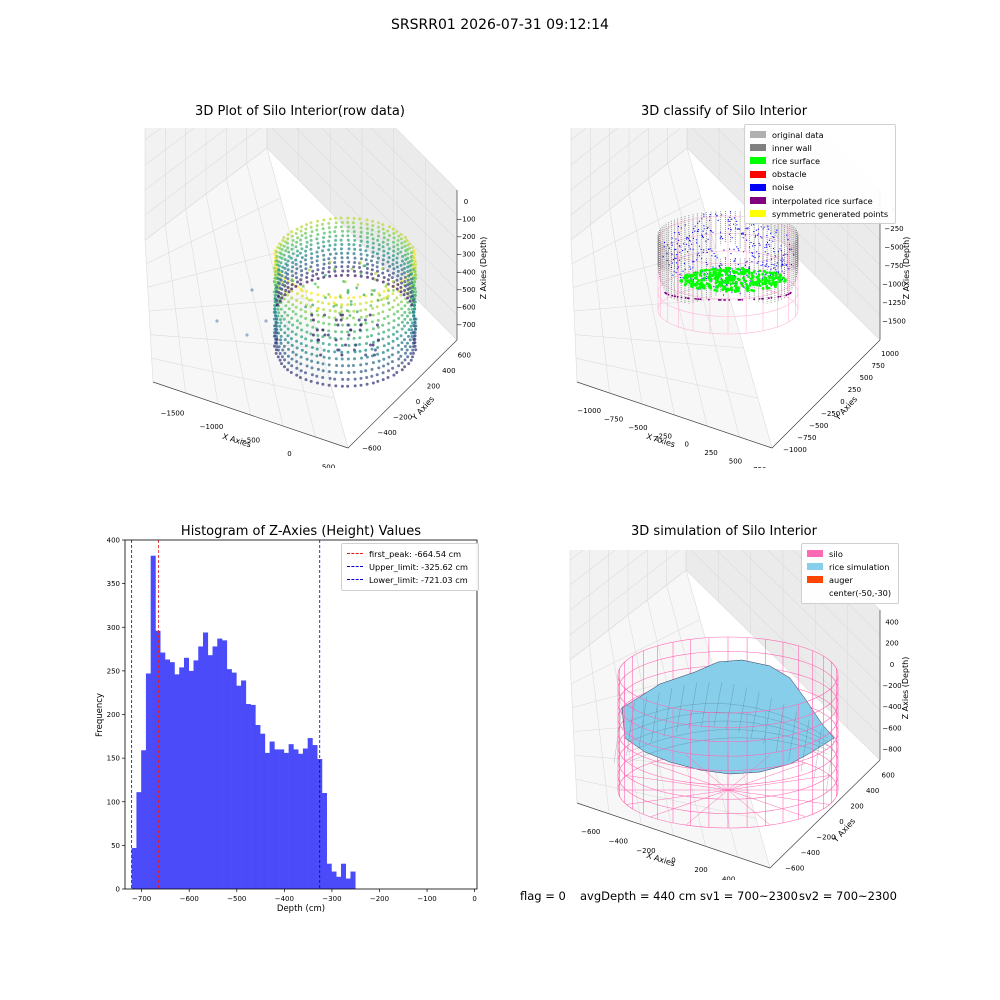 This screenshot has height=1000, width=1000. Describe the element at coordinates (500, 25) in the screenshot. I see `figure-title: SRSRR01 2026-07-31 09:12:14` at that location.